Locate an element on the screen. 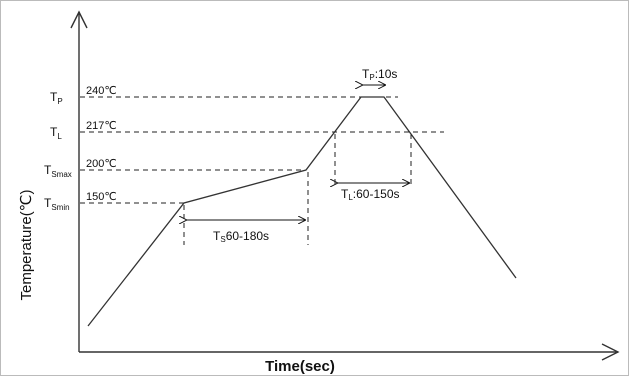 The image size is (629, 376). tl-symbol: TL is located at coordinates (56, 133).